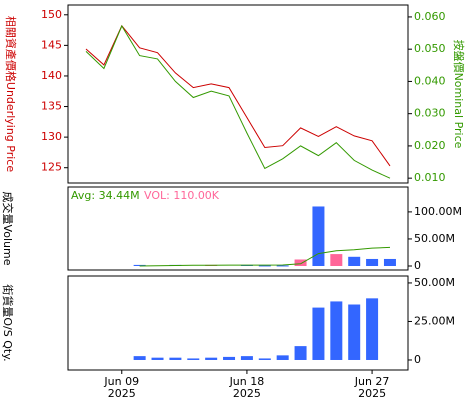 Image resolution: width=475 pixels, height=400 pixels. I want to click on y-tick-label: 130, so click(51, 136).